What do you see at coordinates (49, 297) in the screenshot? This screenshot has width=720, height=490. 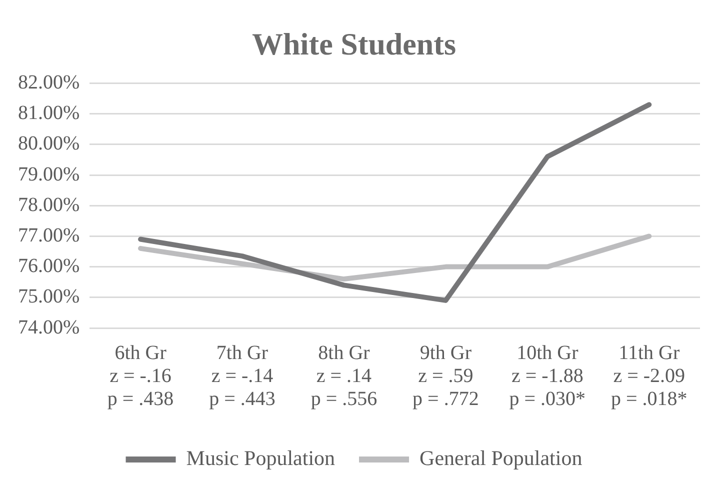 I see `y-tick-label: 75.00%` at bounding box center [49, 297].